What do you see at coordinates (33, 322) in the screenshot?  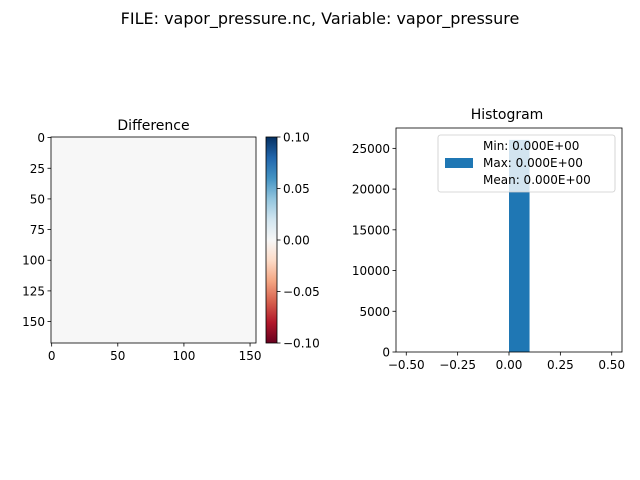 I see `difference-ytick-label: 150` at bounding box center [33, 322].